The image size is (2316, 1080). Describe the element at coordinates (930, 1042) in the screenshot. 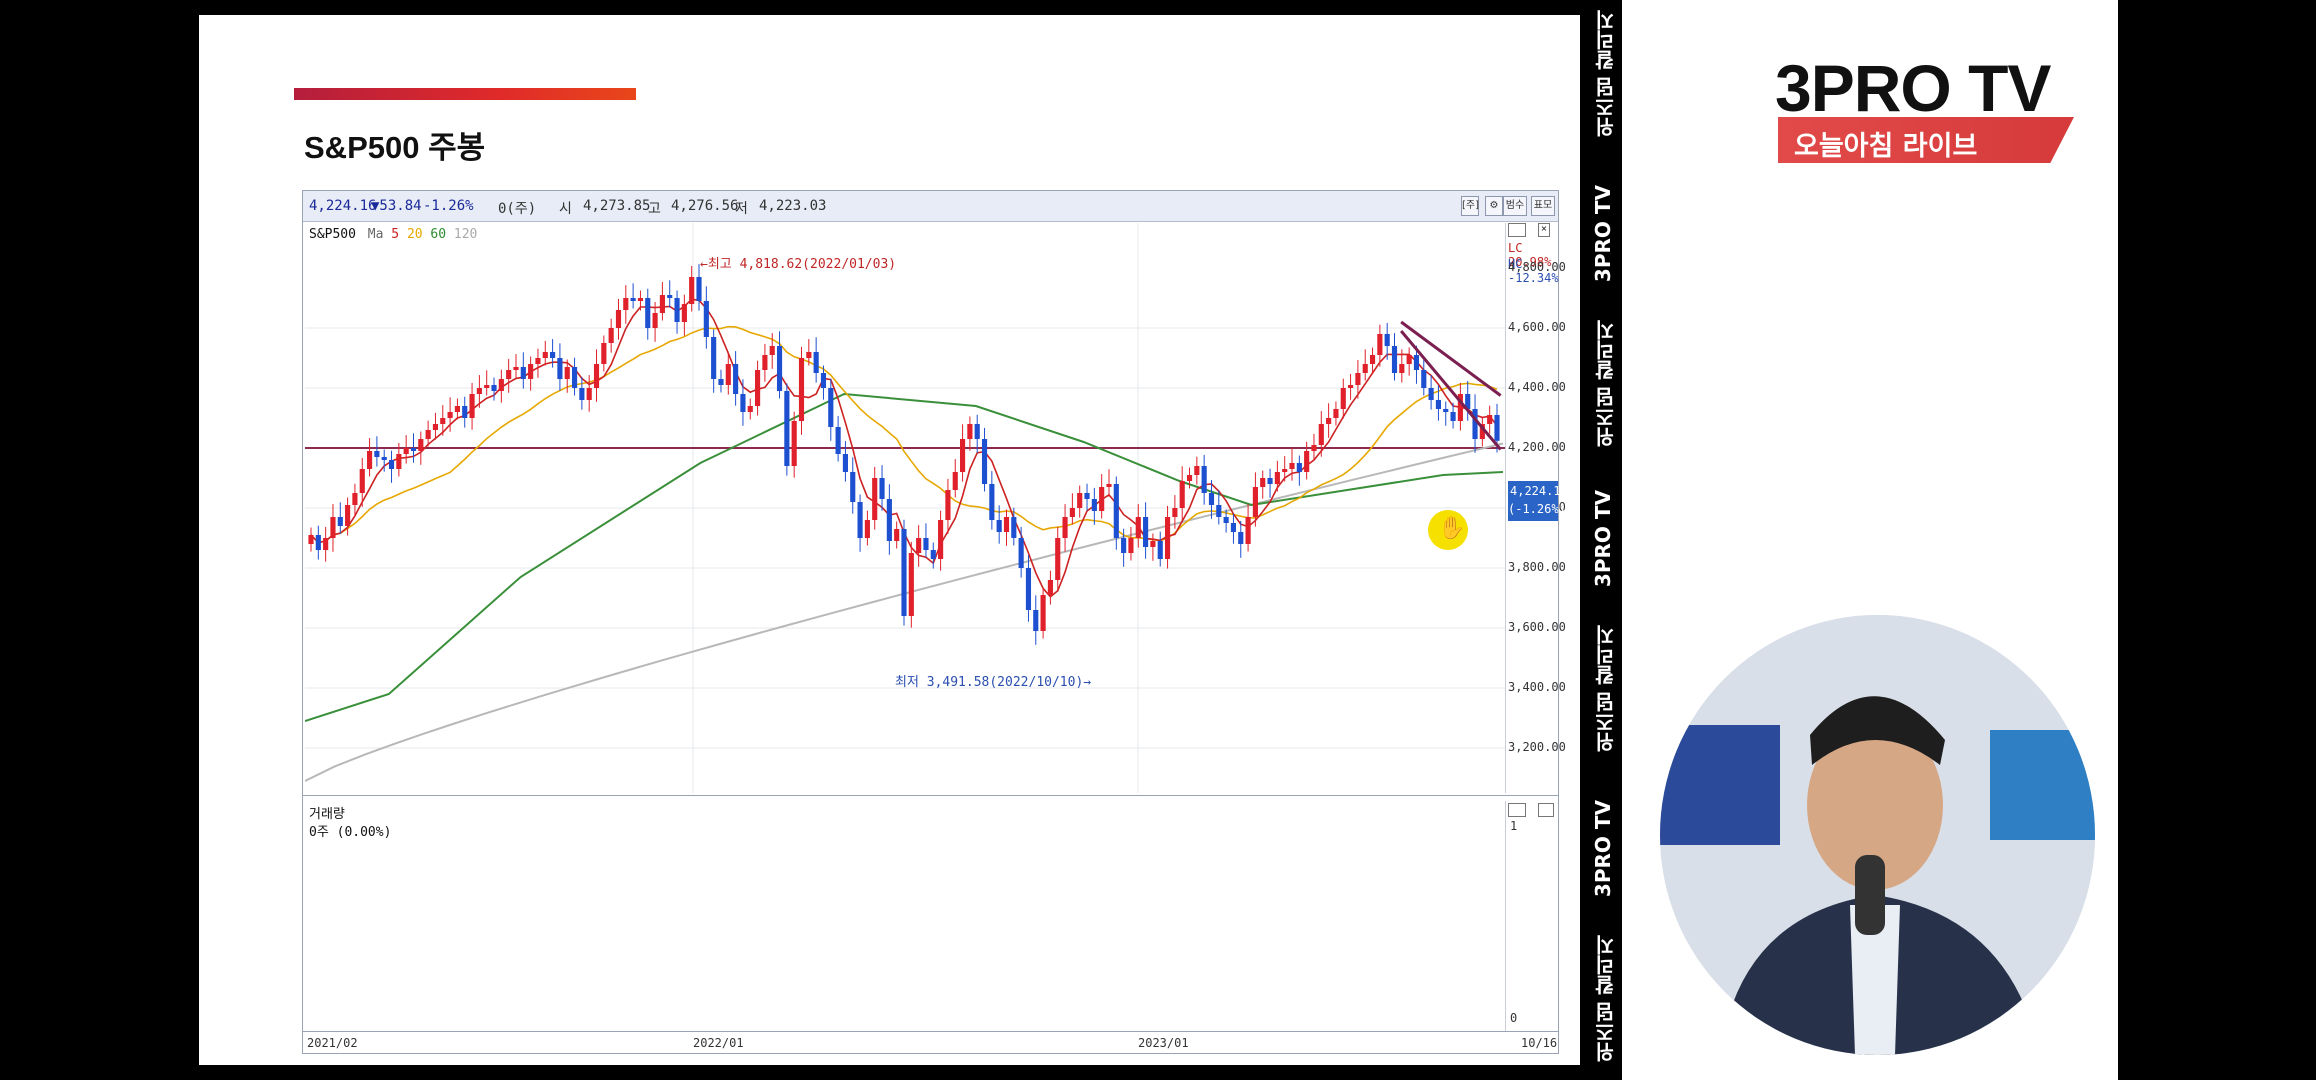

I see `x-axis: 2021/02 2022/01 2023/01 10/16` at that location.